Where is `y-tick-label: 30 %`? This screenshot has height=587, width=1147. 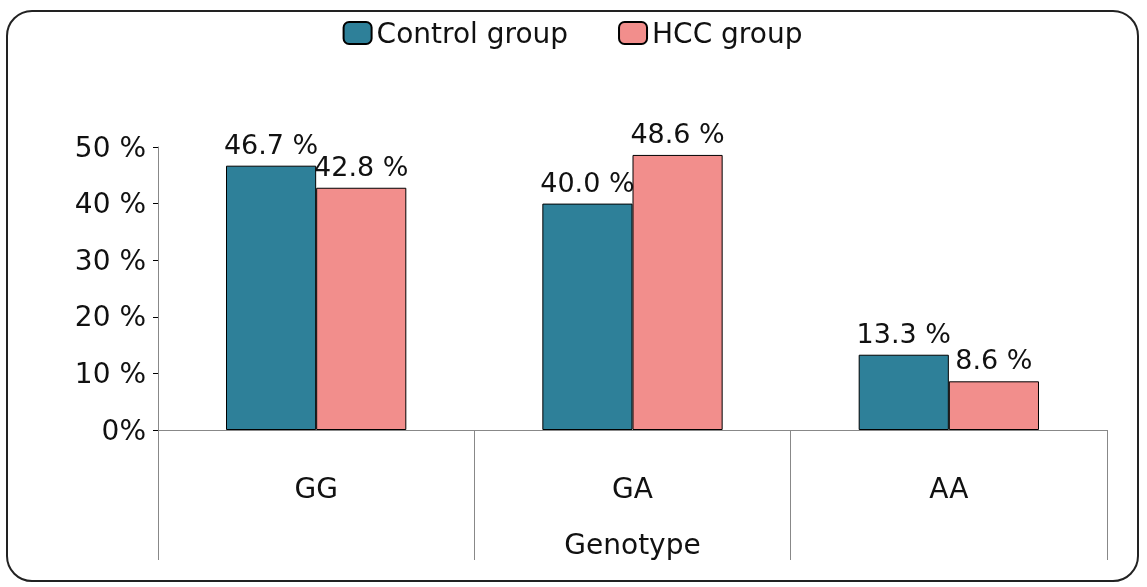
y-tick-label: 30 % is located at coordinates (110, 260).